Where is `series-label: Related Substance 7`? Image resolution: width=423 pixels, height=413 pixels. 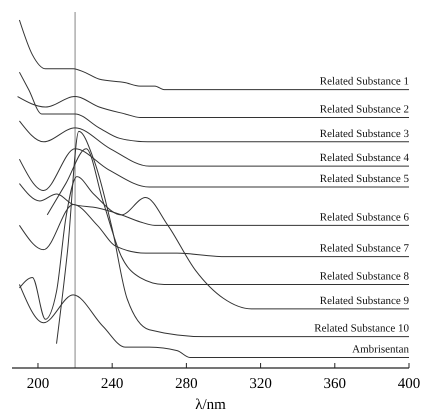
series-label: Related Substance 7 is located at coordinates (365, 248).